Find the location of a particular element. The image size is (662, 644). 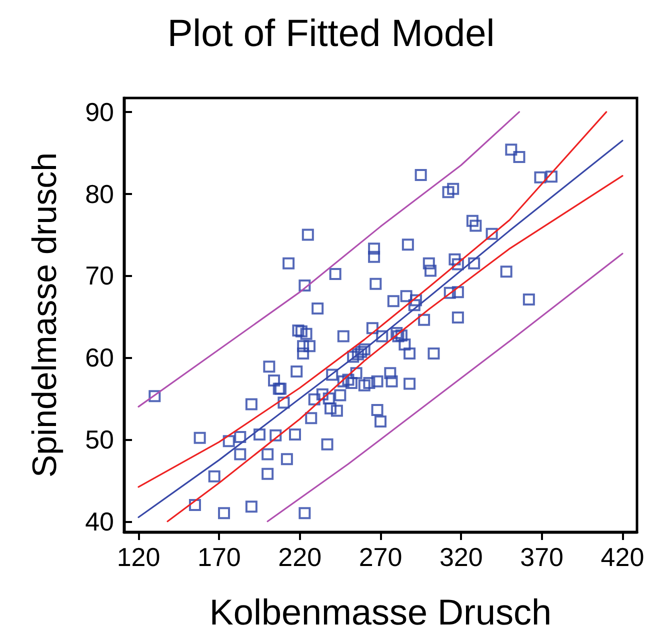

y-tick-label: 60 is located at coordinates (99, 357).